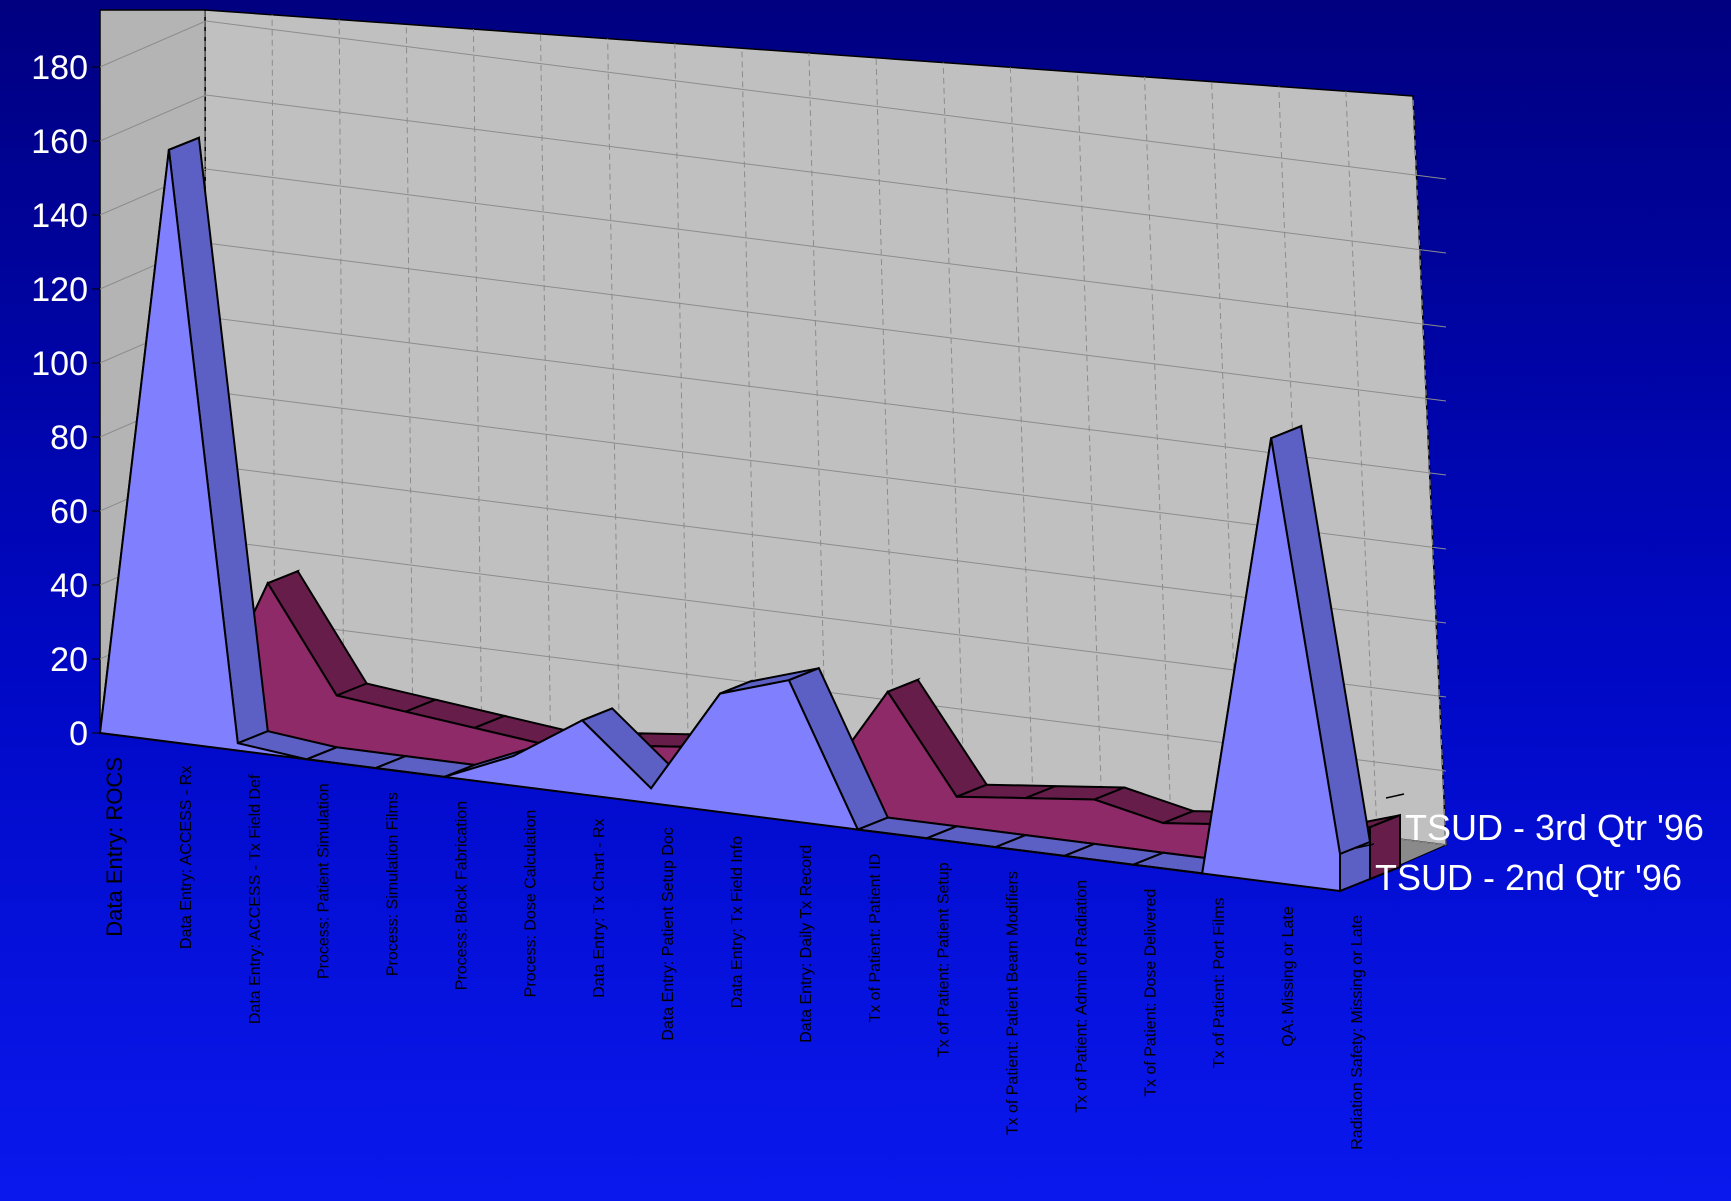  I want to click on y-tick-label: 180, so click(59, 68).